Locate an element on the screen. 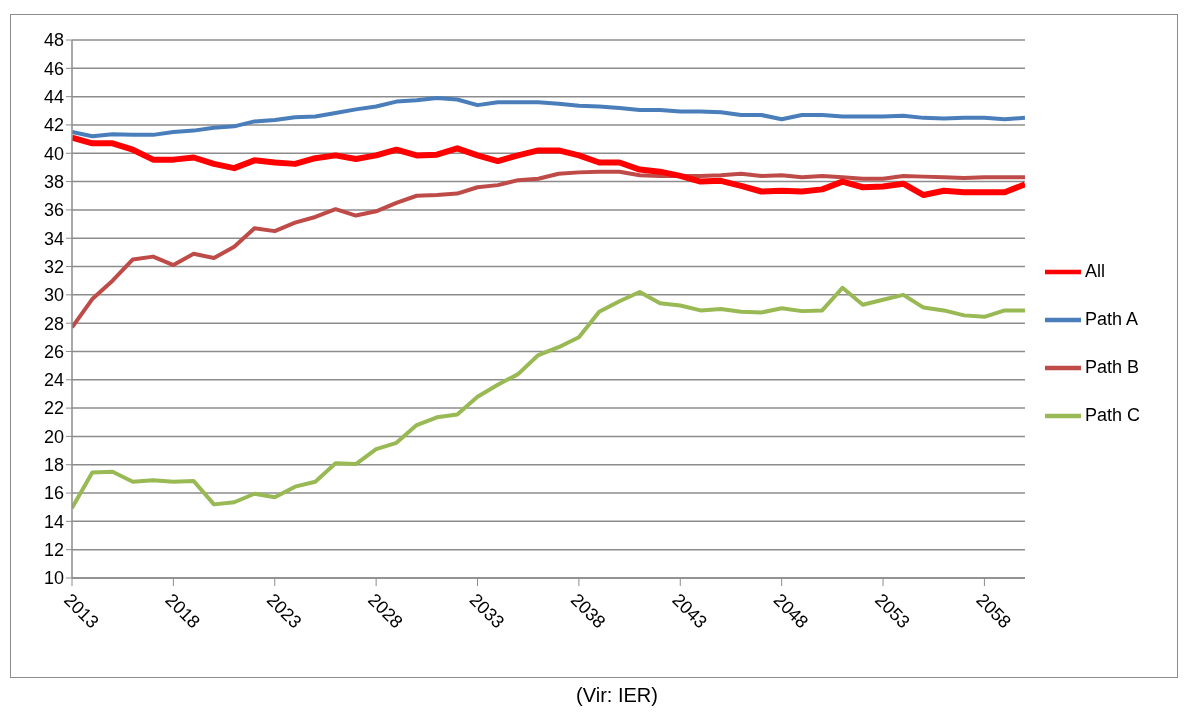 This screenshot has height=713, width=1185. y-tick-label: 14 is located at coordinates (53, 521).